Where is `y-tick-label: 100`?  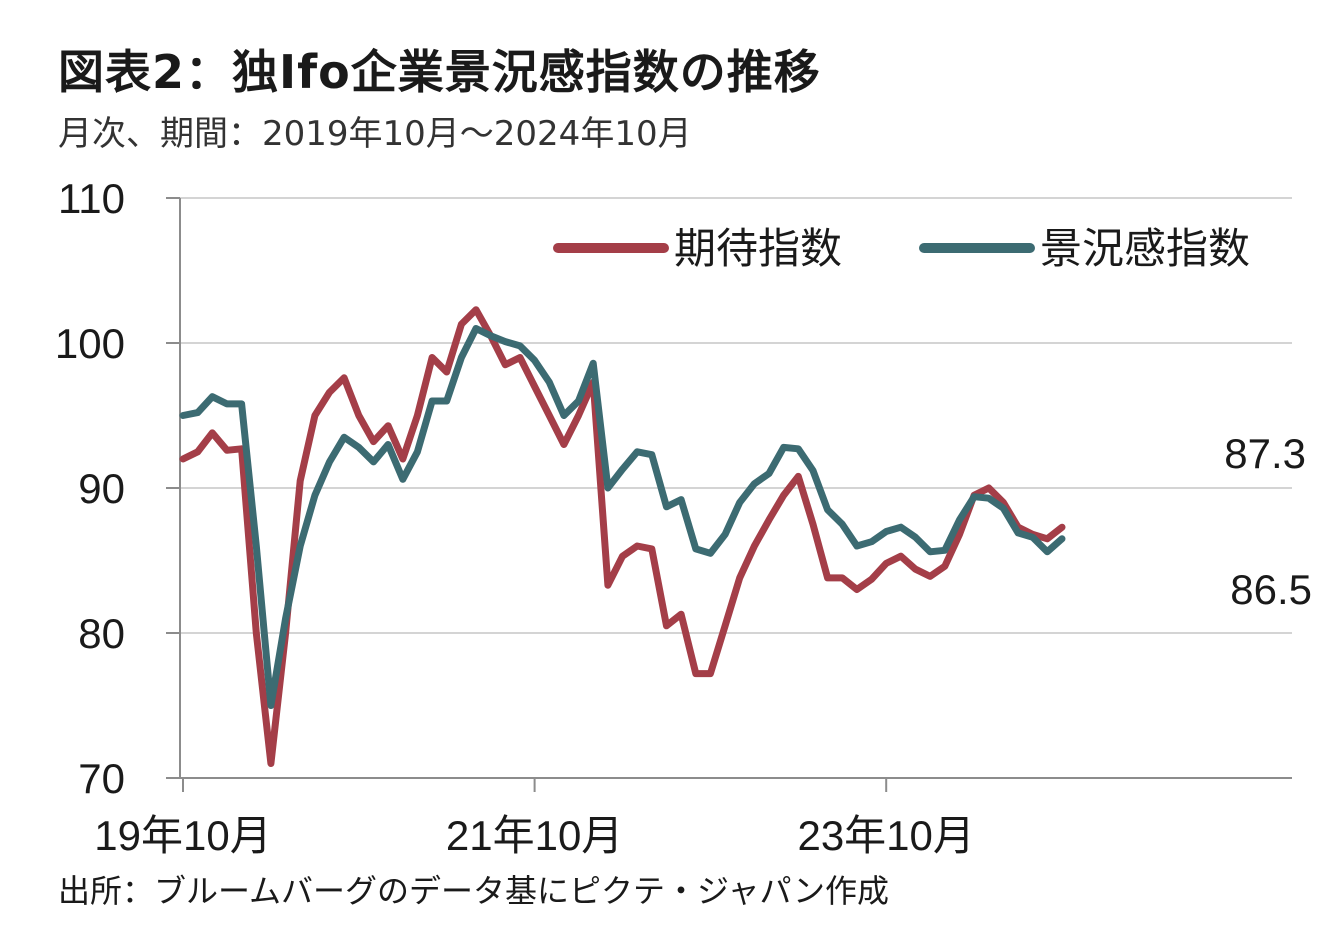 y-tick-label: 100 is located at coordinates (90, 343).